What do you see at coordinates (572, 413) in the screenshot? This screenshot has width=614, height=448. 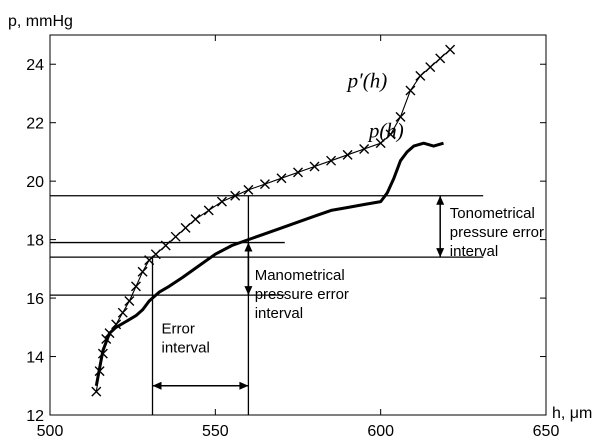 I see `x-axis-title: h, μm` at bounding box center [572, 413].